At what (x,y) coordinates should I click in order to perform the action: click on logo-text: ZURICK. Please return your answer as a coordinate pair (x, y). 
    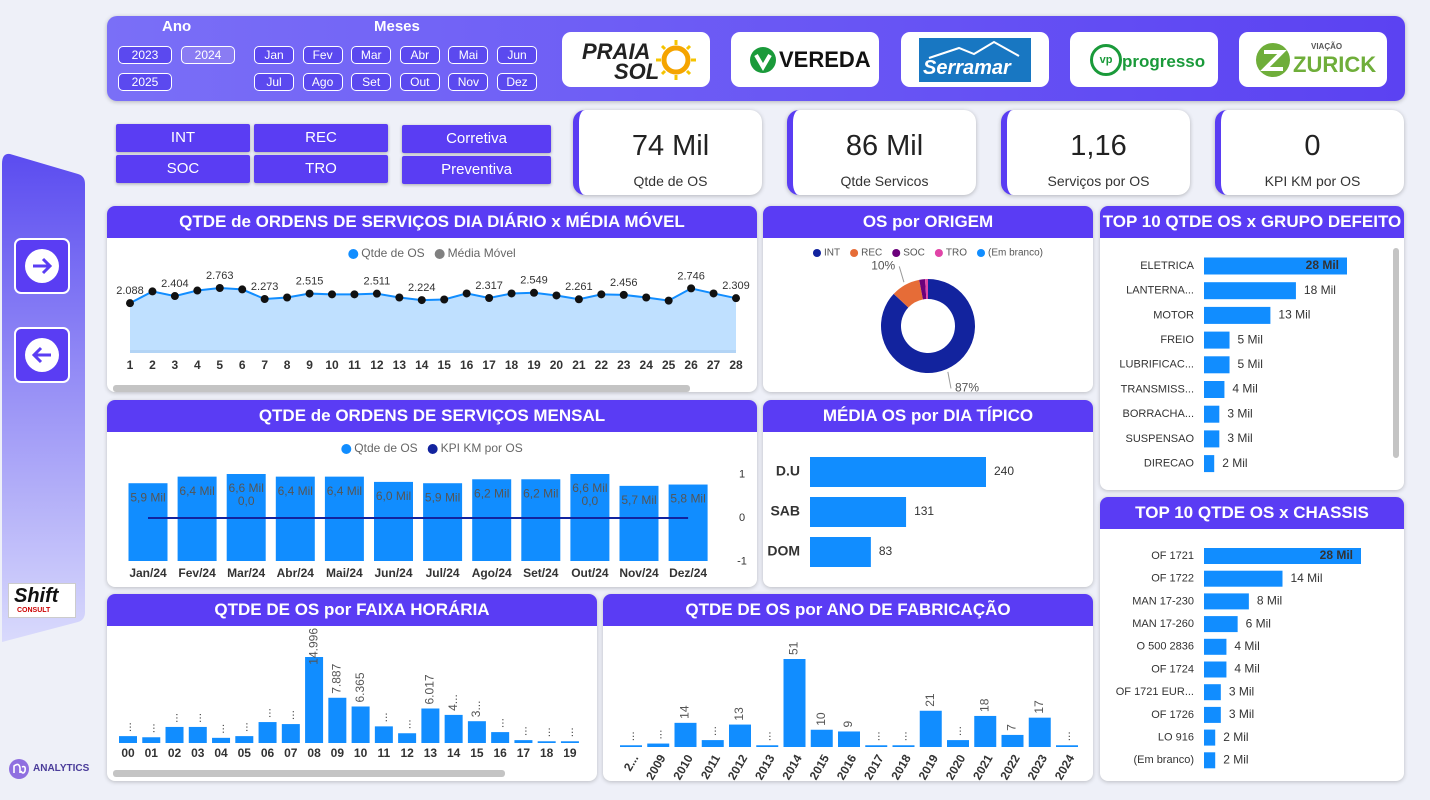
    Looking at the image, I should click on (1335, 64).